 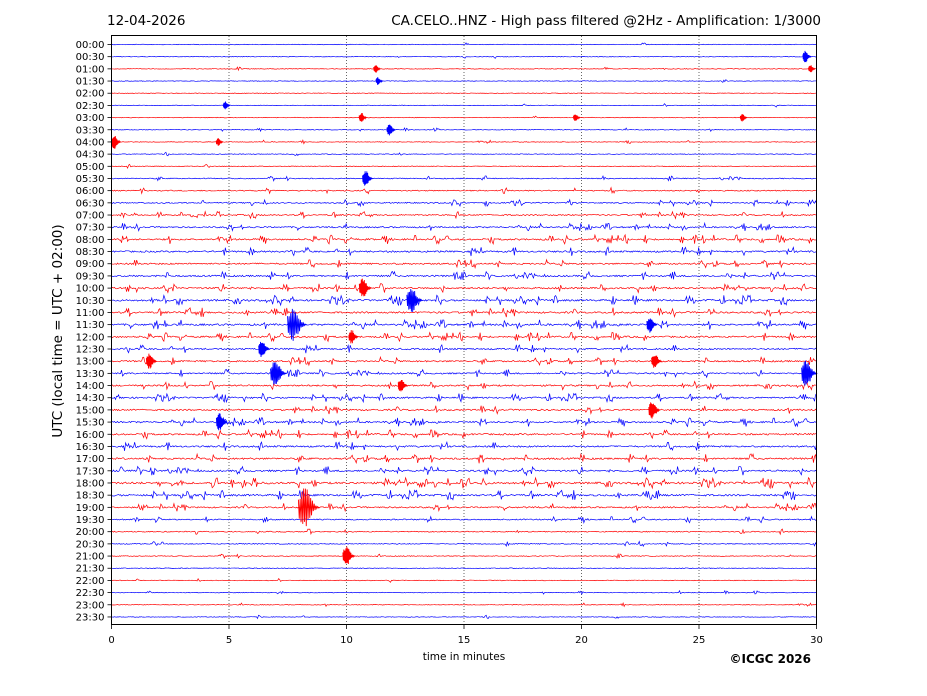 What do you see at coordinates (90, 325) in the screenshot?
I see `y-tick-label: 11:30` at bounding box center [90, 325].